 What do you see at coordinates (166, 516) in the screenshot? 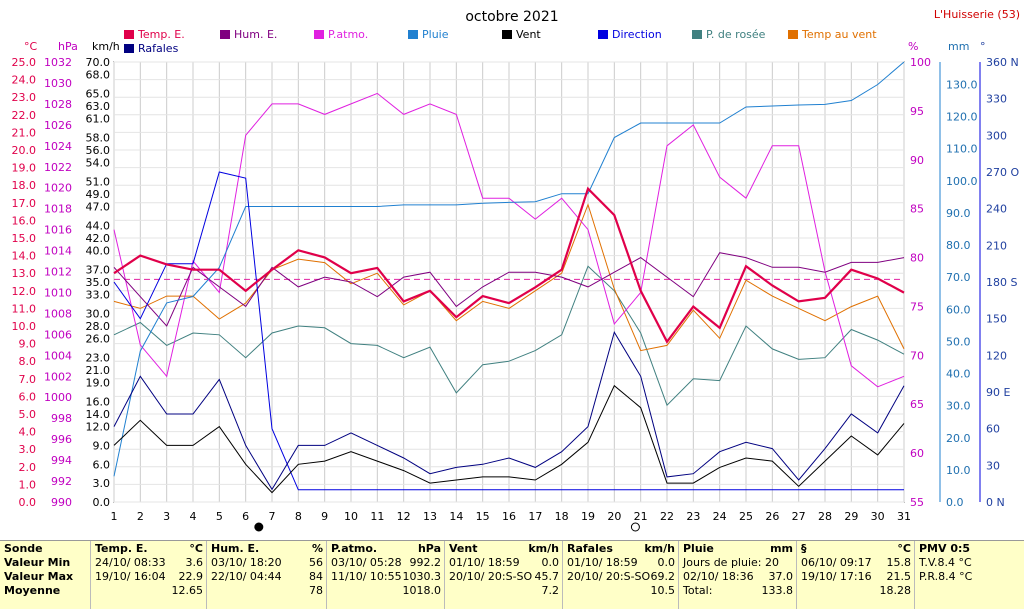
I see `tick-label-day: 3` at bounding box center [166, 516].